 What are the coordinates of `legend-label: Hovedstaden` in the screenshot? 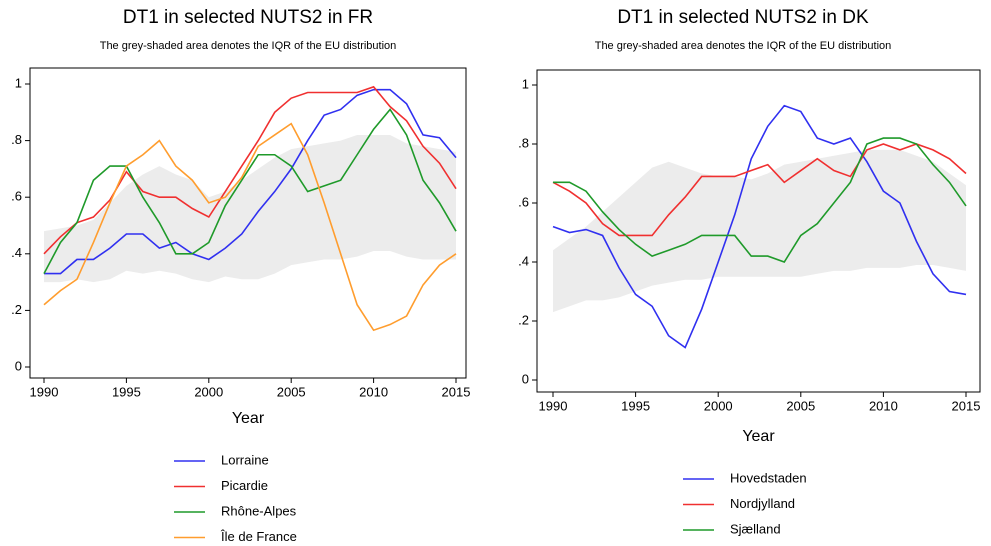 It's located at (768, 477).